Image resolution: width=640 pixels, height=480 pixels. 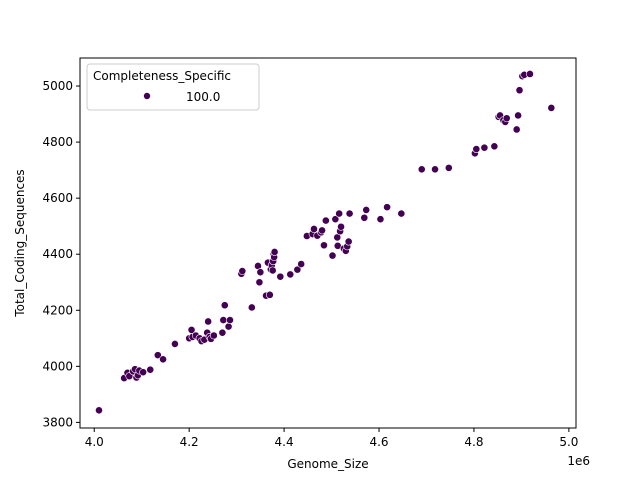 I want to click on x-tick-label: 4.8, so click(x=473, y=442).